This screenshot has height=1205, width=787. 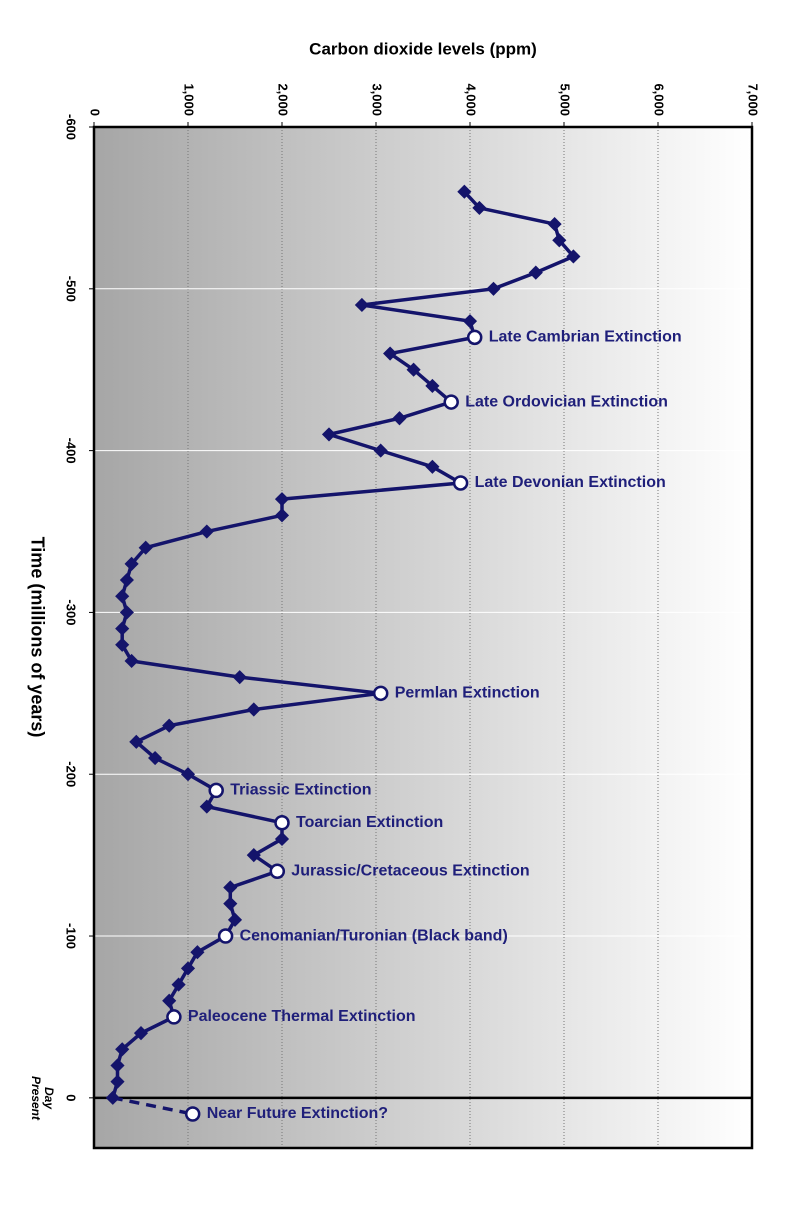 I want to click on extinction-label: Triassic Extinction, so click(x=300, y=790).